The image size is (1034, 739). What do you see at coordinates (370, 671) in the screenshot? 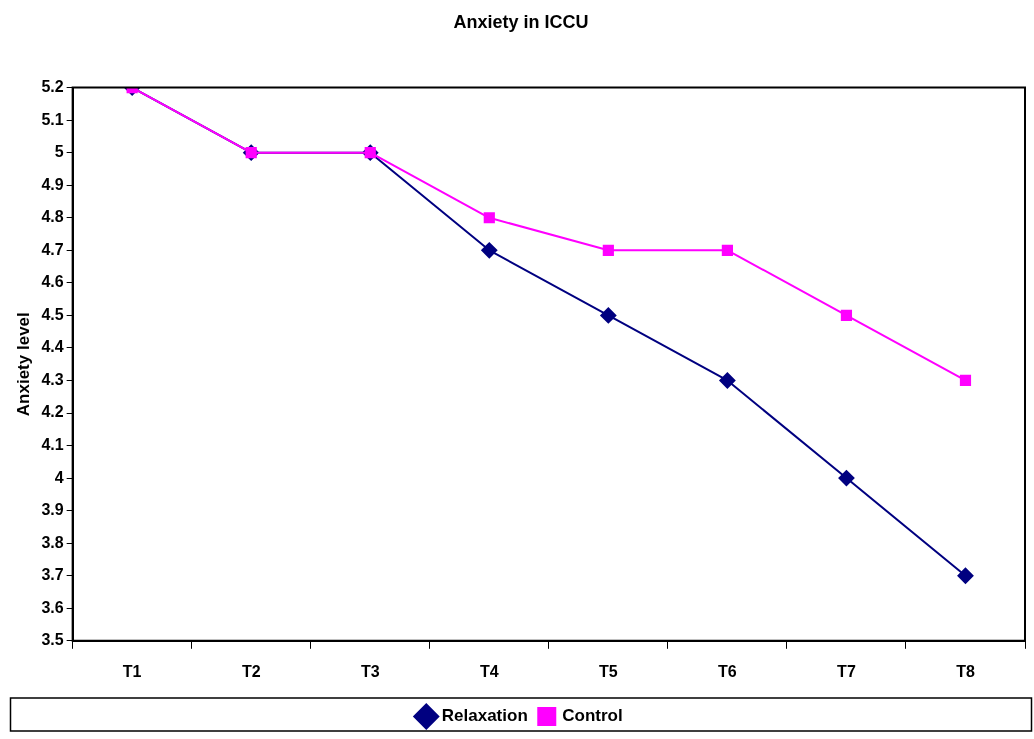
I see `x-tick-label: T3` at bounding box center [370, 671].